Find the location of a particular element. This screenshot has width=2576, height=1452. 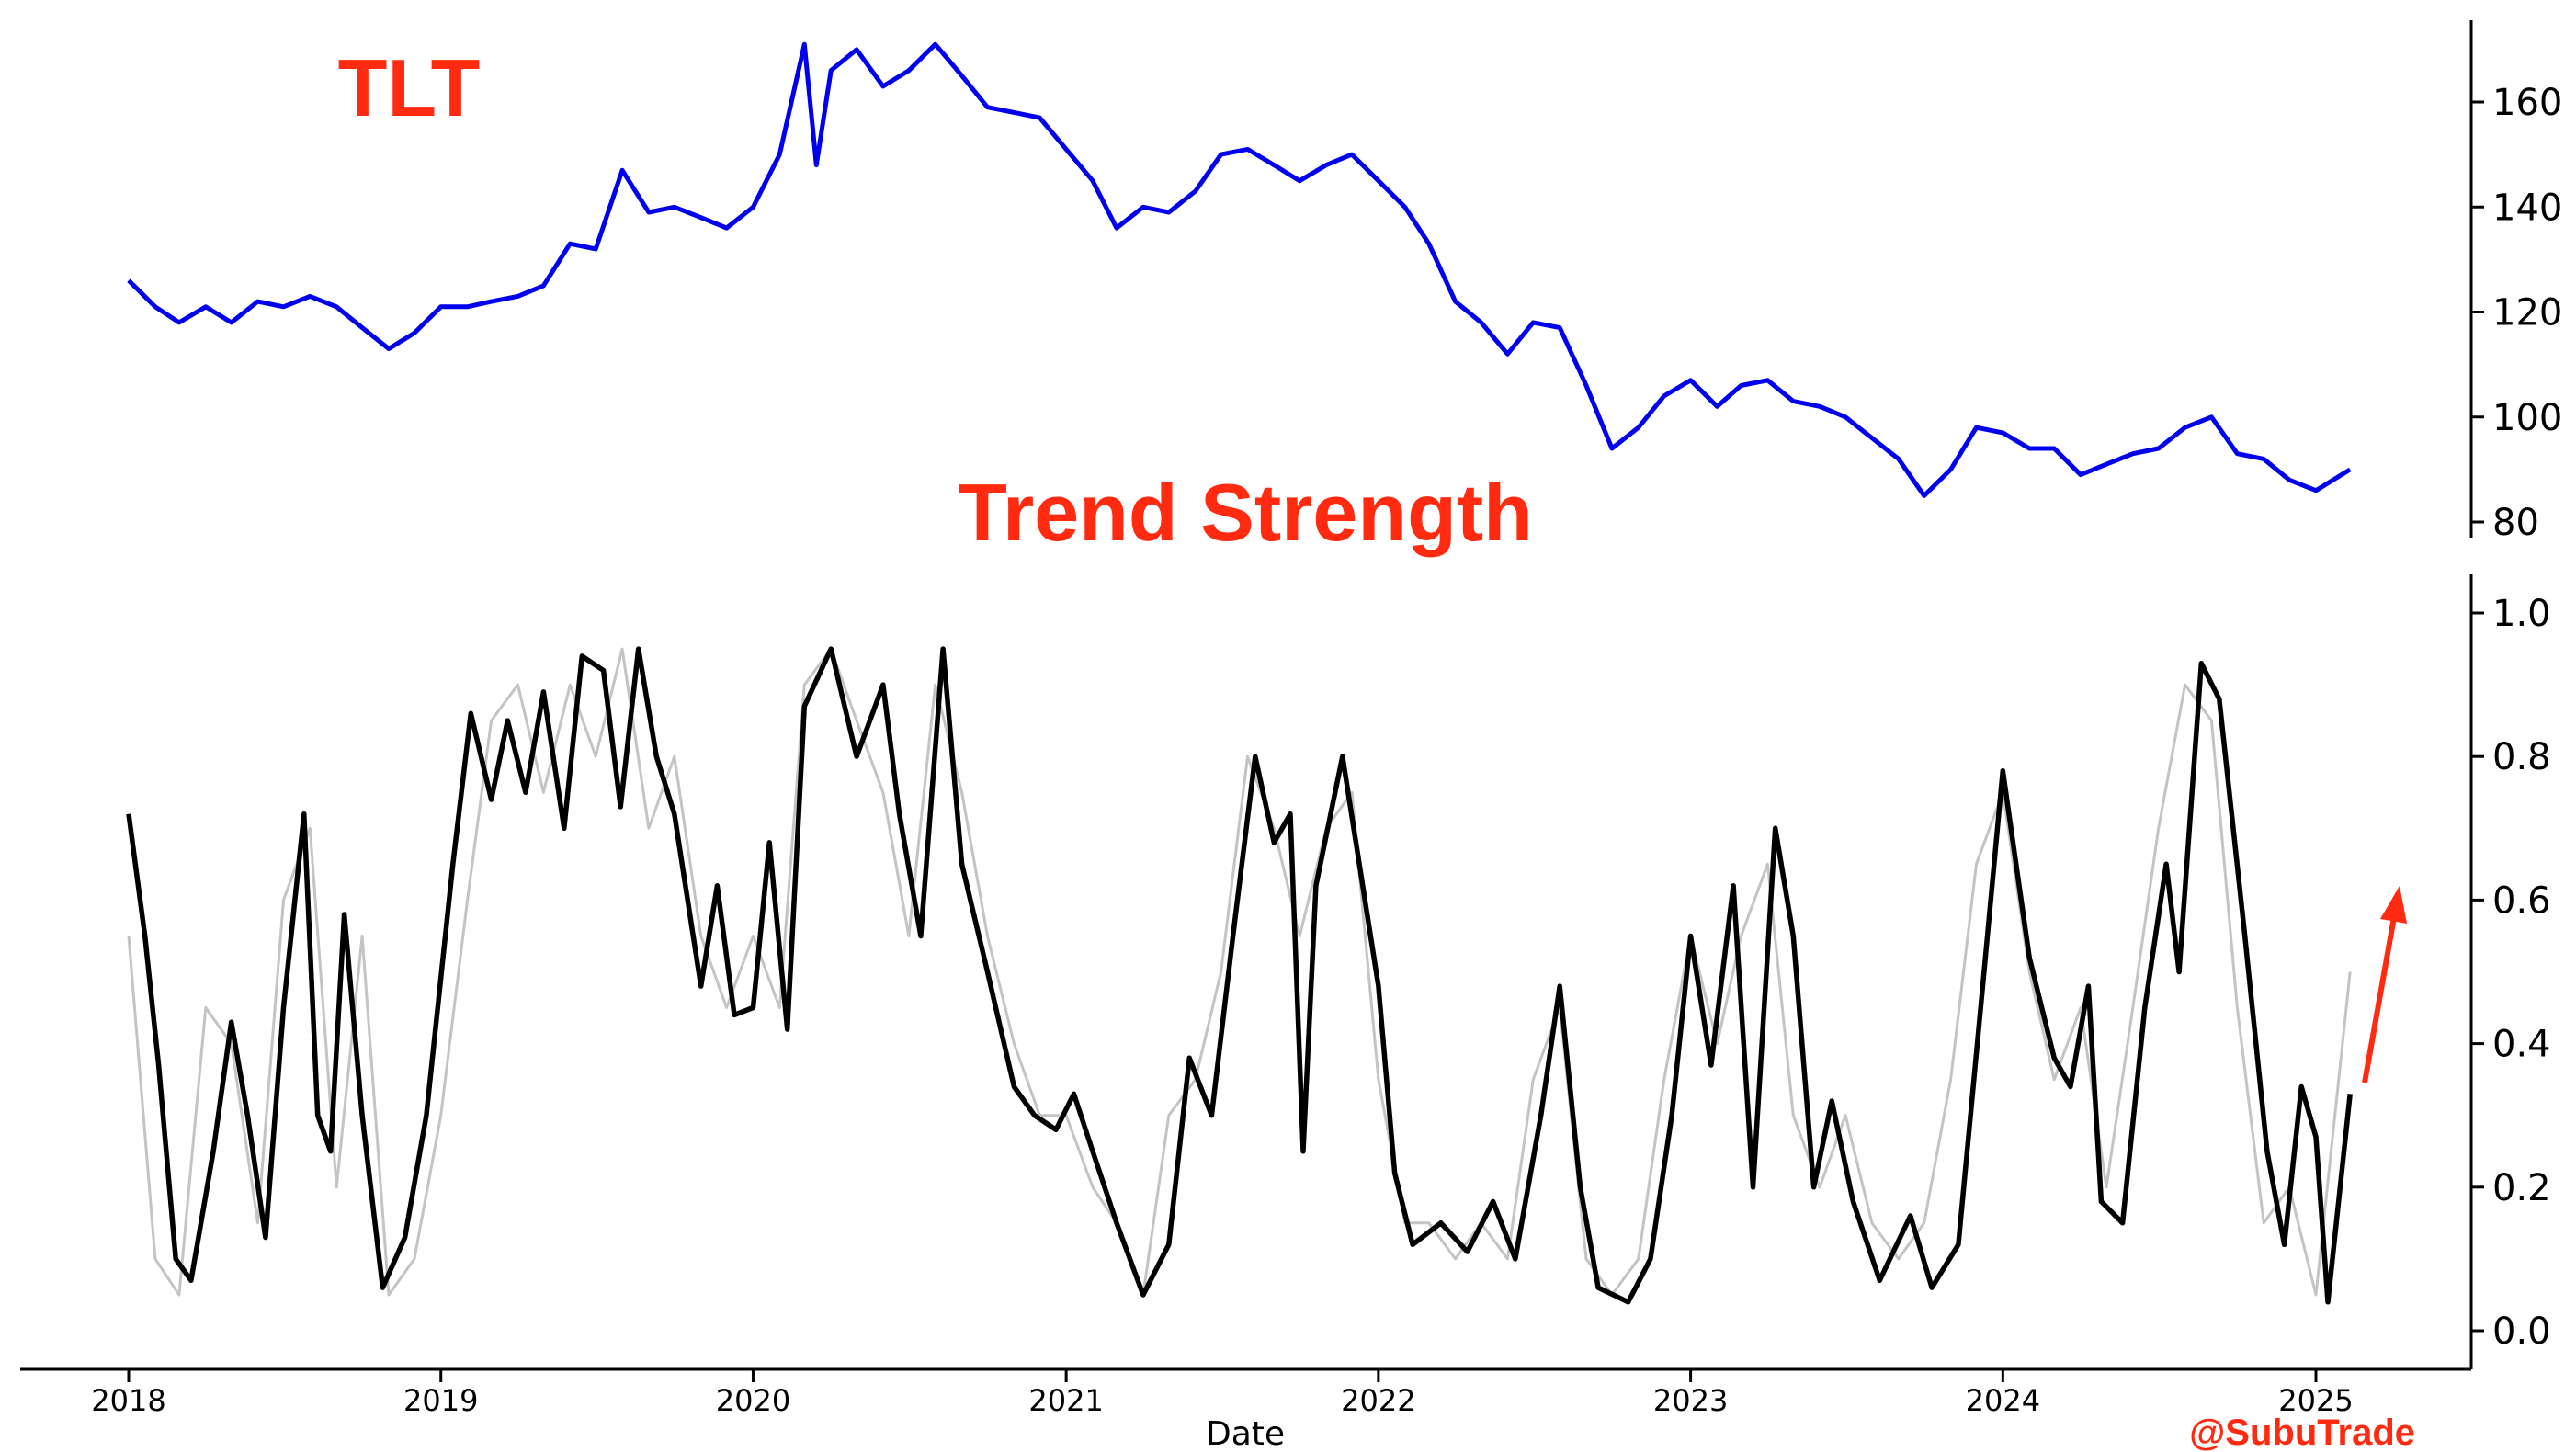

price-y-tick-label: 140 is located at coordinates (2527, 208).